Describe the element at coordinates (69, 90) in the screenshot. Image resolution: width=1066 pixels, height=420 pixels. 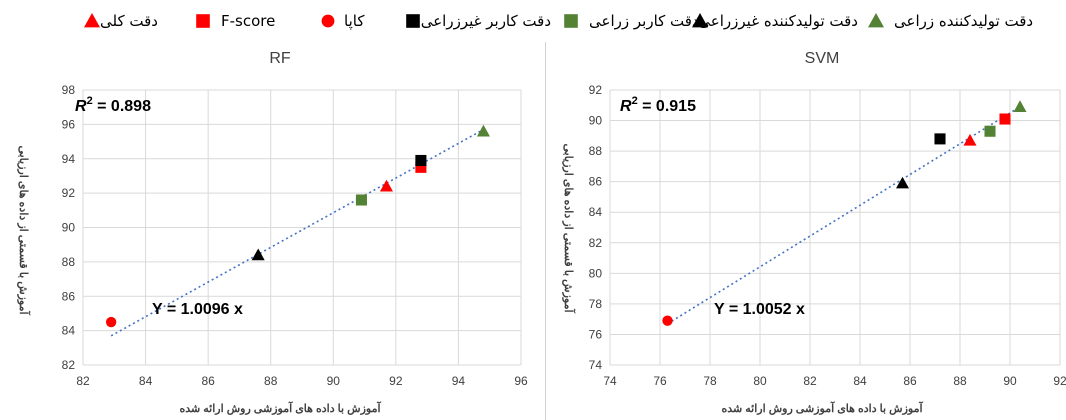
I see `rf-ytick-8: 98` at that location.